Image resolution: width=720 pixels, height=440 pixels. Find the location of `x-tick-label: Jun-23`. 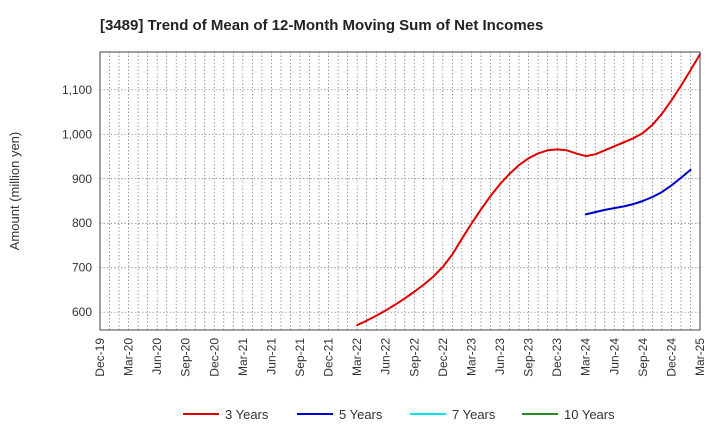

x-tick-label: Jun-23 is located at coordinates (500, 356).